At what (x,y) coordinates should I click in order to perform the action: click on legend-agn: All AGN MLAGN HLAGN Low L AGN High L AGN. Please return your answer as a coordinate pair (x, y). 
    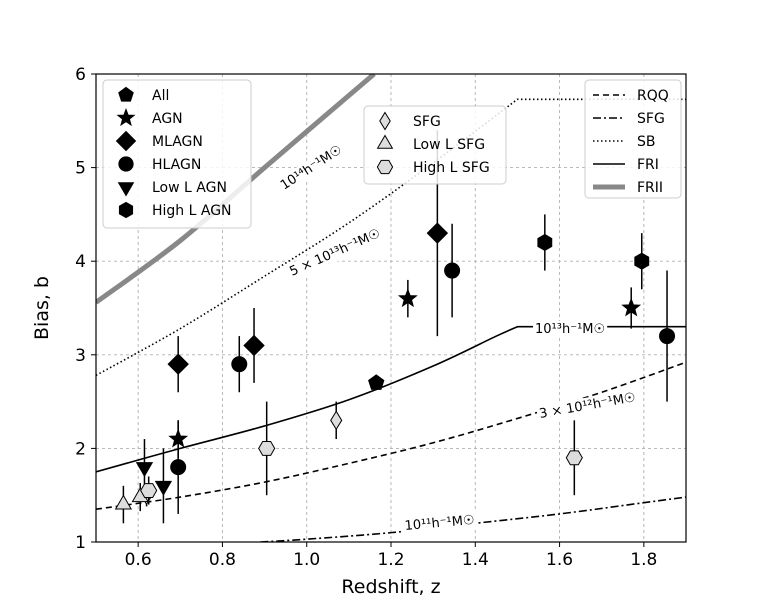
    Looking at the image, I should click on (177, 154).